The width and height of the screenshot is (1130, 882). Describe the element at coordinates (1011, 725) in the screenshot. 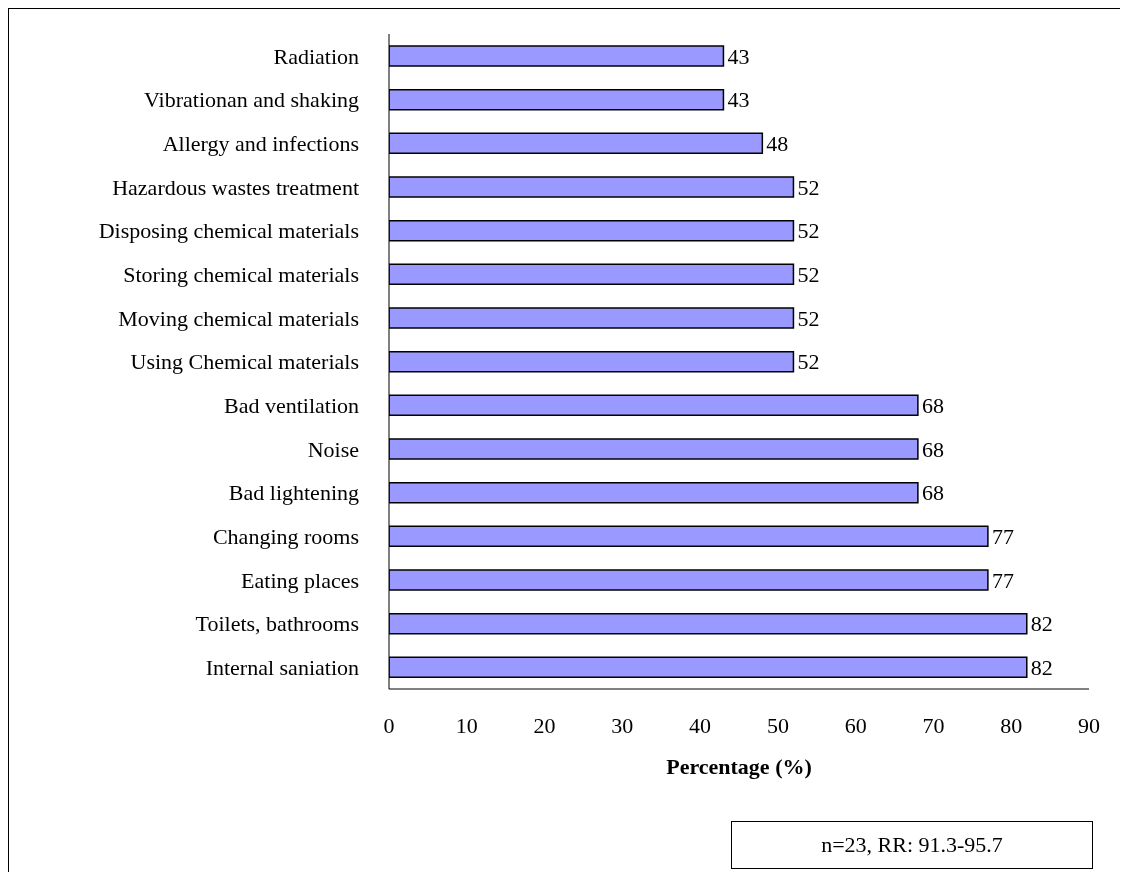

I see `x-tick-label: 80` at that location.